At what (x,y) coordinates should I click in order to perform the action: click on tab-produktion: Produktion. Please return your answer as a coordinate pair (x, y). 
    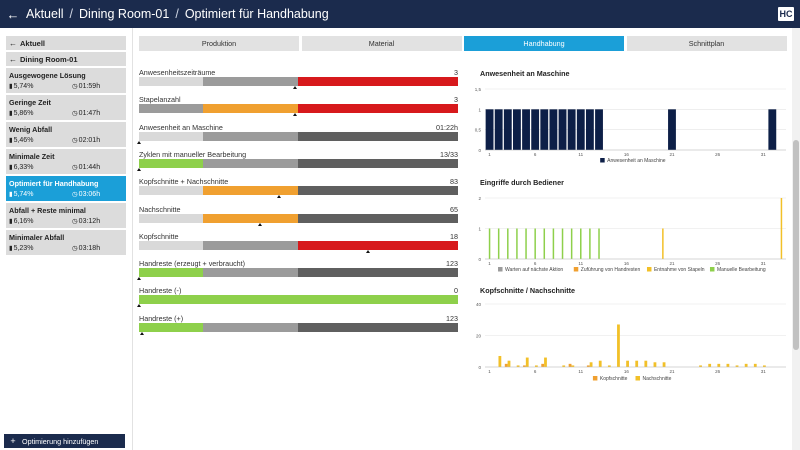
    Looking at the image, I should click on (219, 43).